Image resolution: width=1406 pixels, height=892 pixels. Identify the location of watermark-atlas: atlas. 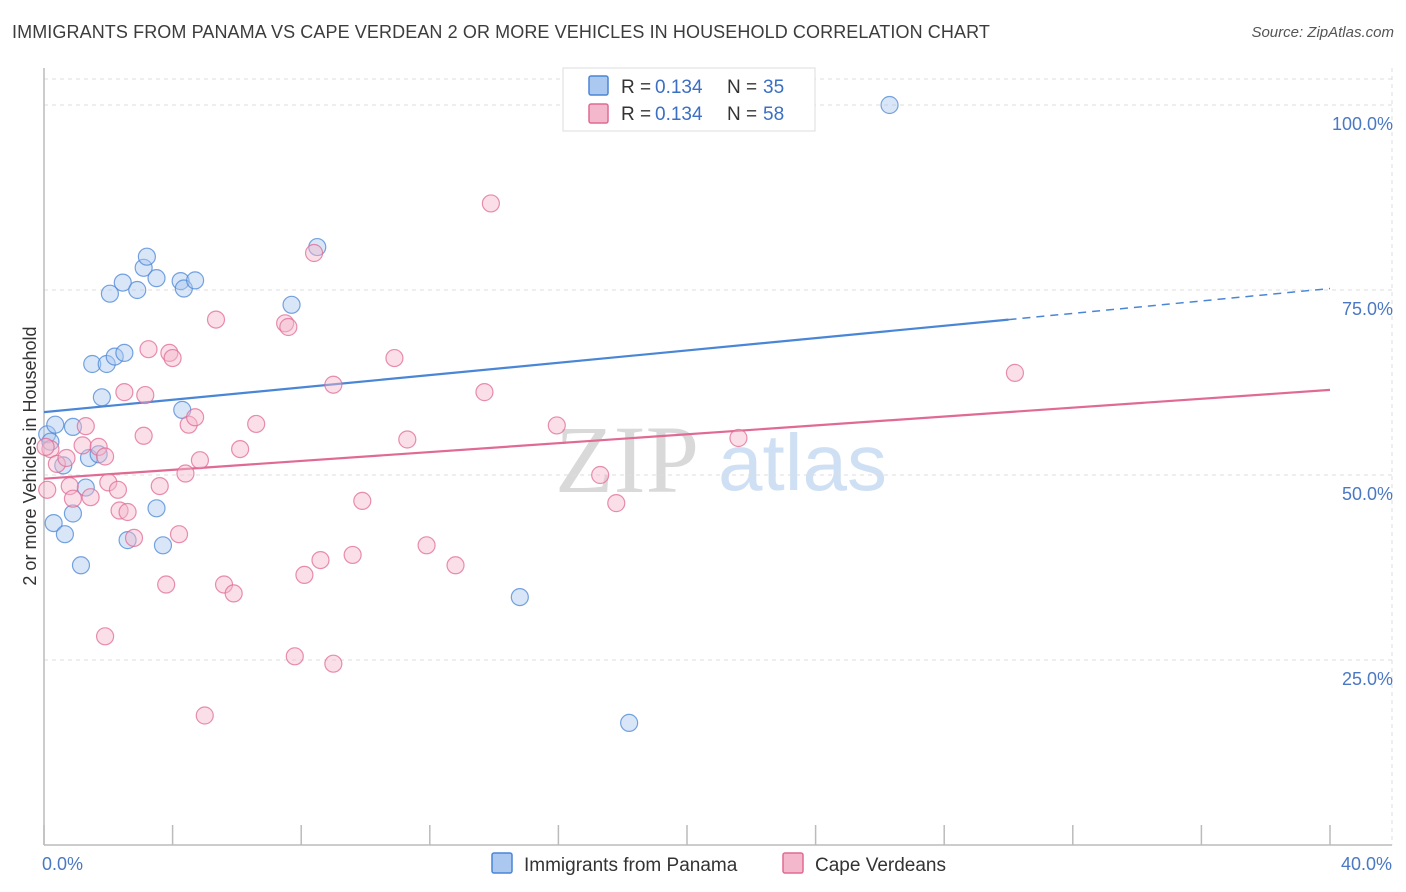
(802, 462).